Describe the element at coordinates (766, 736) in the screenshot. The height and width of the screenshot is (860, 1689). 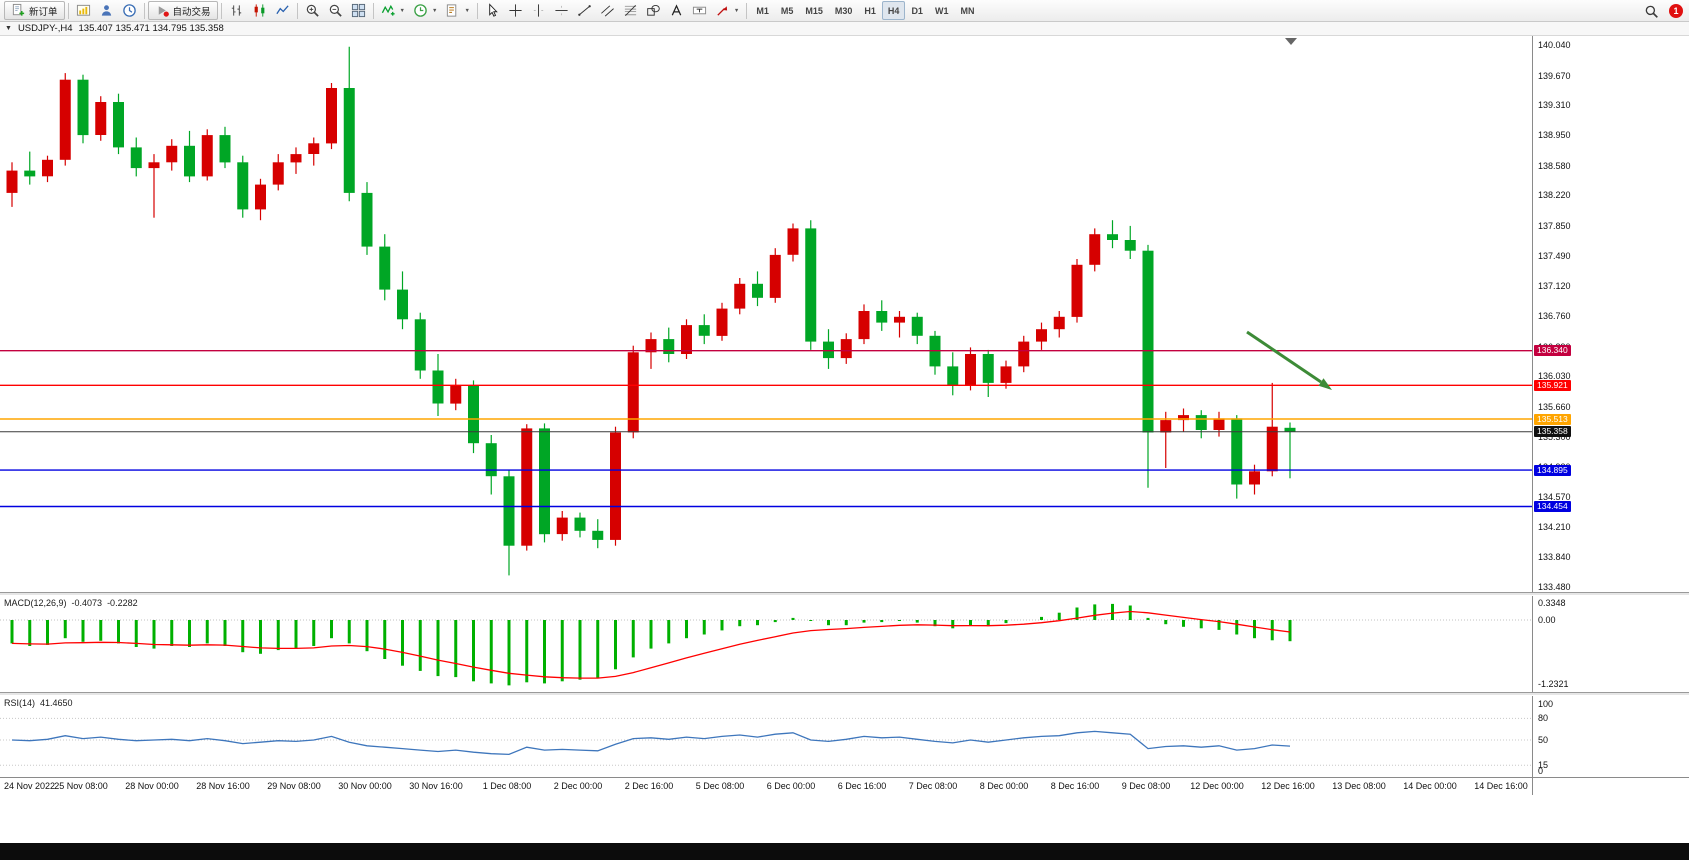
I see `rsi-canvas` at that location.